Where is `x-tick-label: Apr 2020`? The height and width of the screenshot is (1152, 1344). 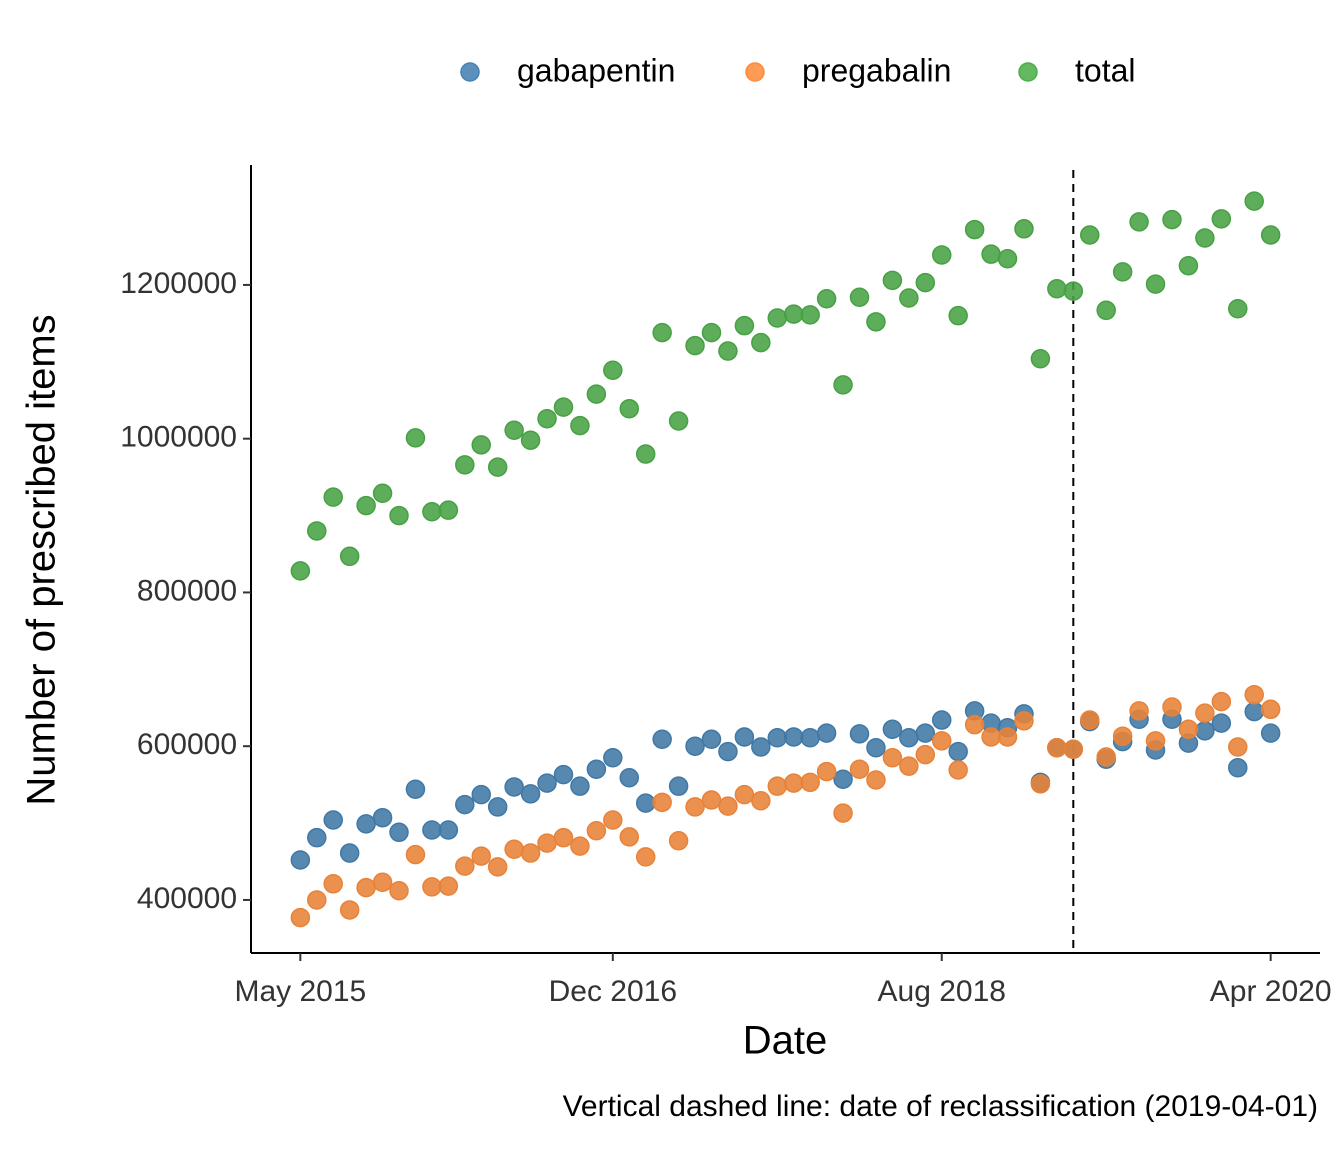 x-tick-label: Apr 2020 is located at coordinates (1271, 991).